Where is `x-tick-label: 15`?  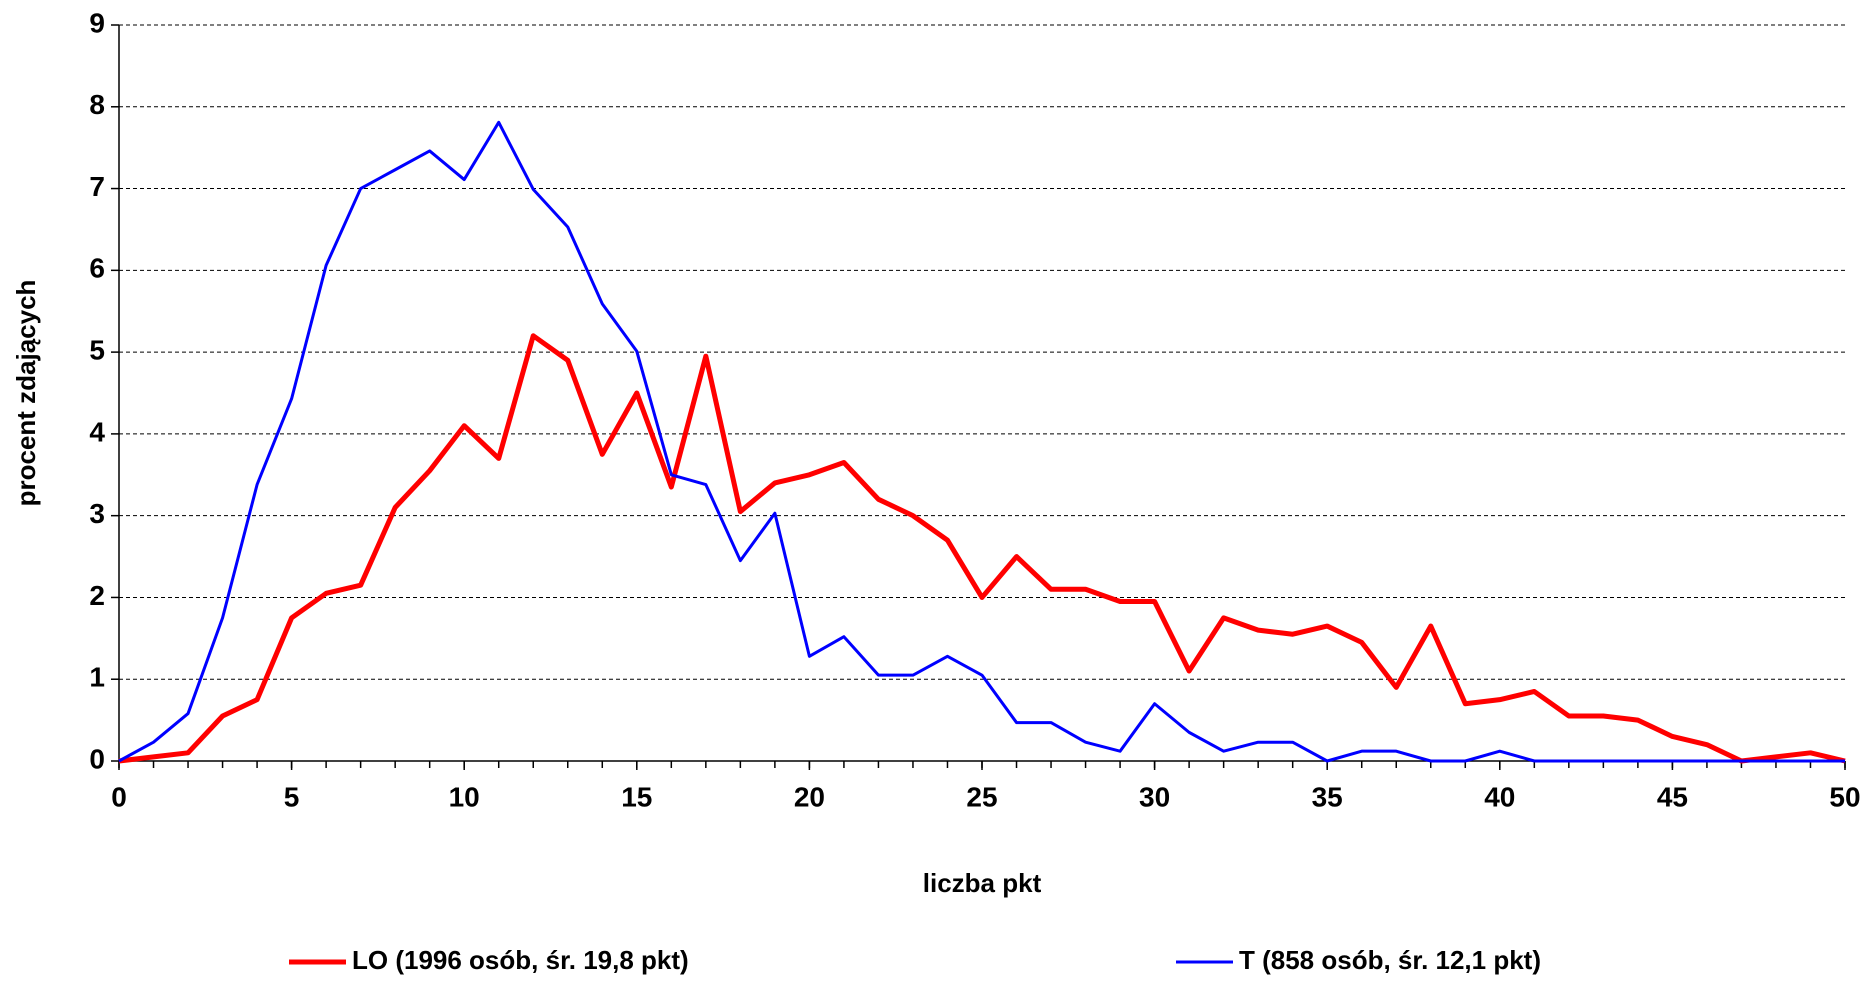 x-tick-label: 15 is located at coordinates (636, 796).